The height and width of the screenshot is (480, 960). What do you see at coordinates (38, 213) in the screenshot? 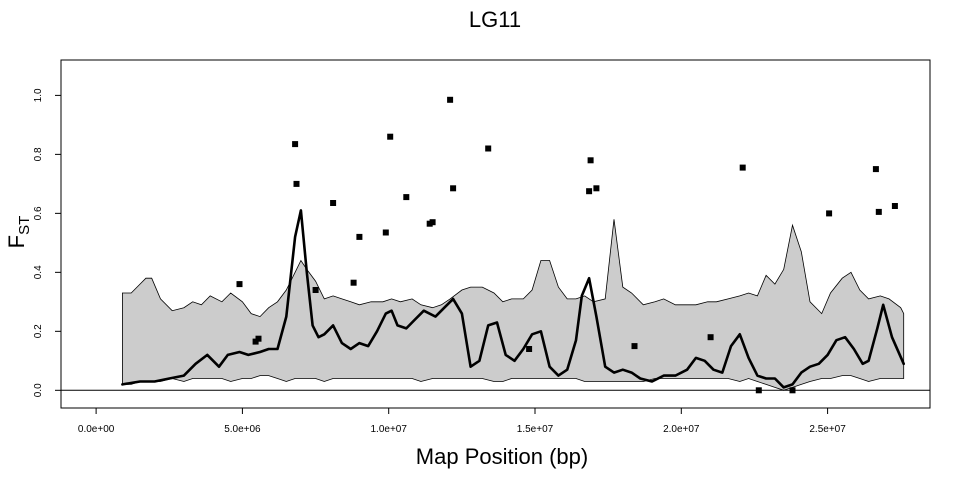
I see `y-tick-label: 0.6` at bounding box center [38, 213].